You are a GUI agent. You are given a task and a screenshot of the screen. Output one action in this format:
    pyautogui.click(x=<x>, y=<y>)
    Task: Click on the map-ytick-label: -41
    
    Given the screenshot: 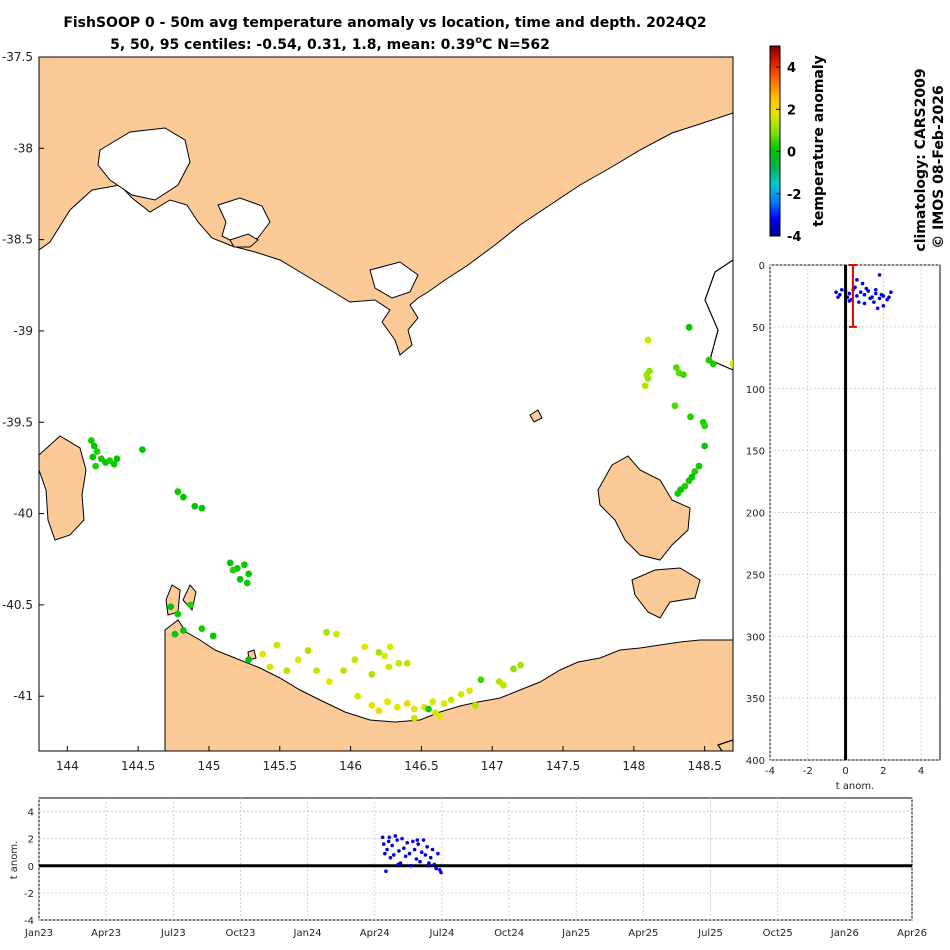 What is the action you would take?
    pyautogui.click(x=23, y=696)
    